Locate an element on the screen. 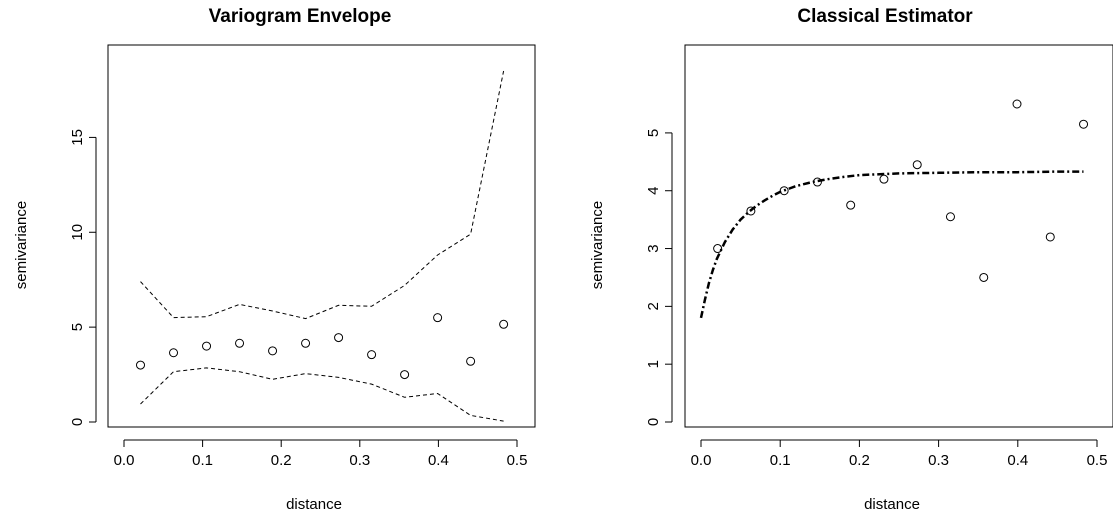 Image resolution: width=1113 pixels, height=514 pixels. chart-title: Variogram Envelope is located at coordinates (300, 16).